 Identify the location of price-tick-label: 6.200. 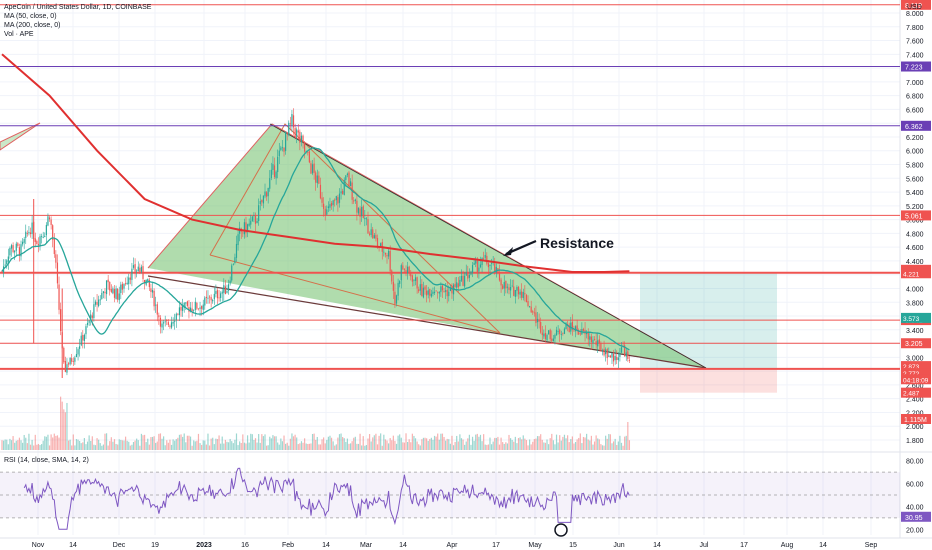
(915, 138).